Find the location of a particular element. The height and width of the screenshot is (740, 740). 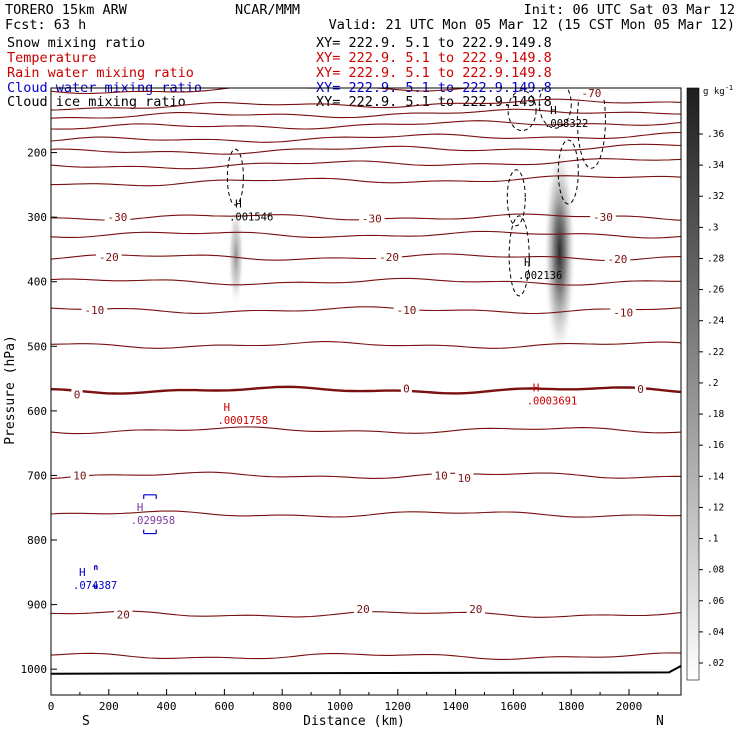

maximum-value: .008322 is located at coordinates (566, 124).